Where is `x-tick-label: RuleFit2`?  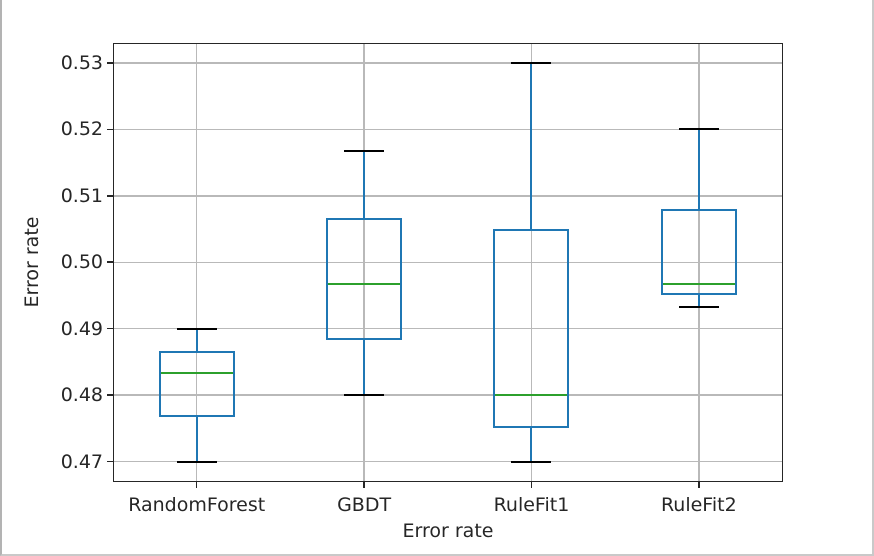
x-tick-label: RuleFit2 is located at coordinates (698, 504).